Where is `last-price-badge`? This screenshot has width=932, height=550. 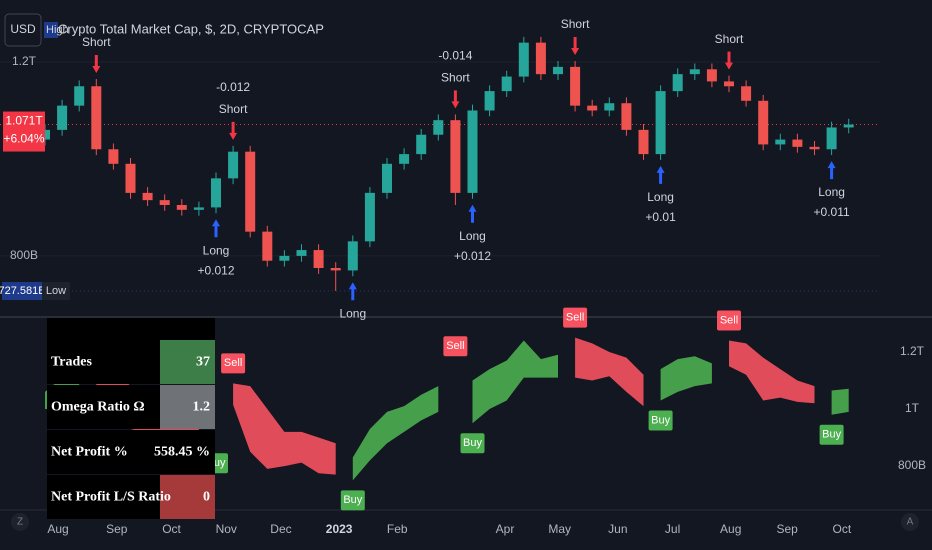 last-price-badge is located at coordinates (24, 131).